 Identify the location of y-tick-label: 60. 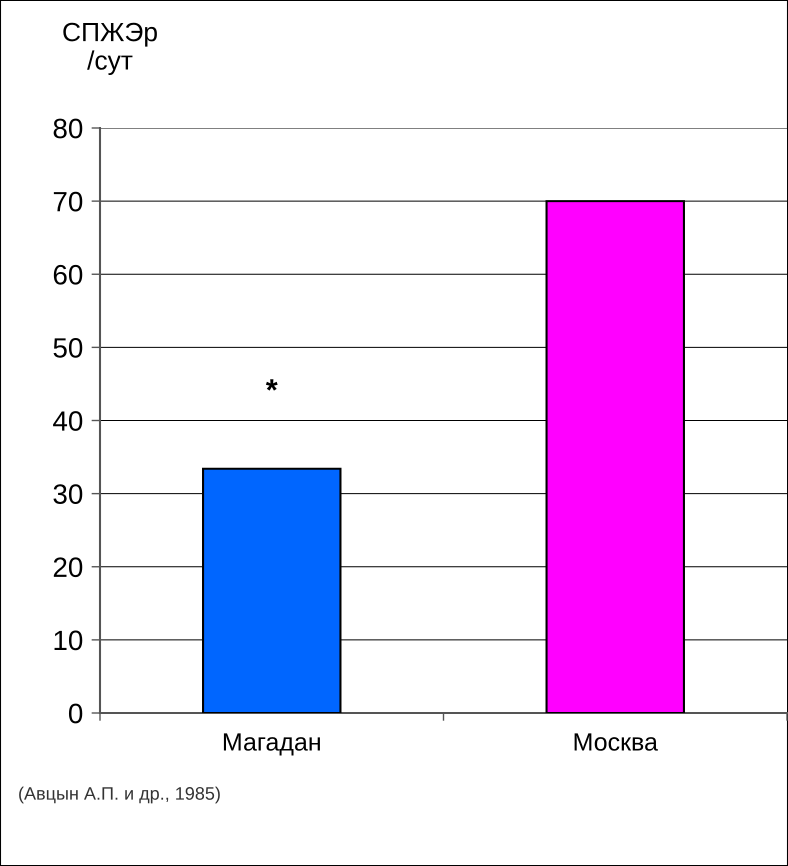
(68, 274).